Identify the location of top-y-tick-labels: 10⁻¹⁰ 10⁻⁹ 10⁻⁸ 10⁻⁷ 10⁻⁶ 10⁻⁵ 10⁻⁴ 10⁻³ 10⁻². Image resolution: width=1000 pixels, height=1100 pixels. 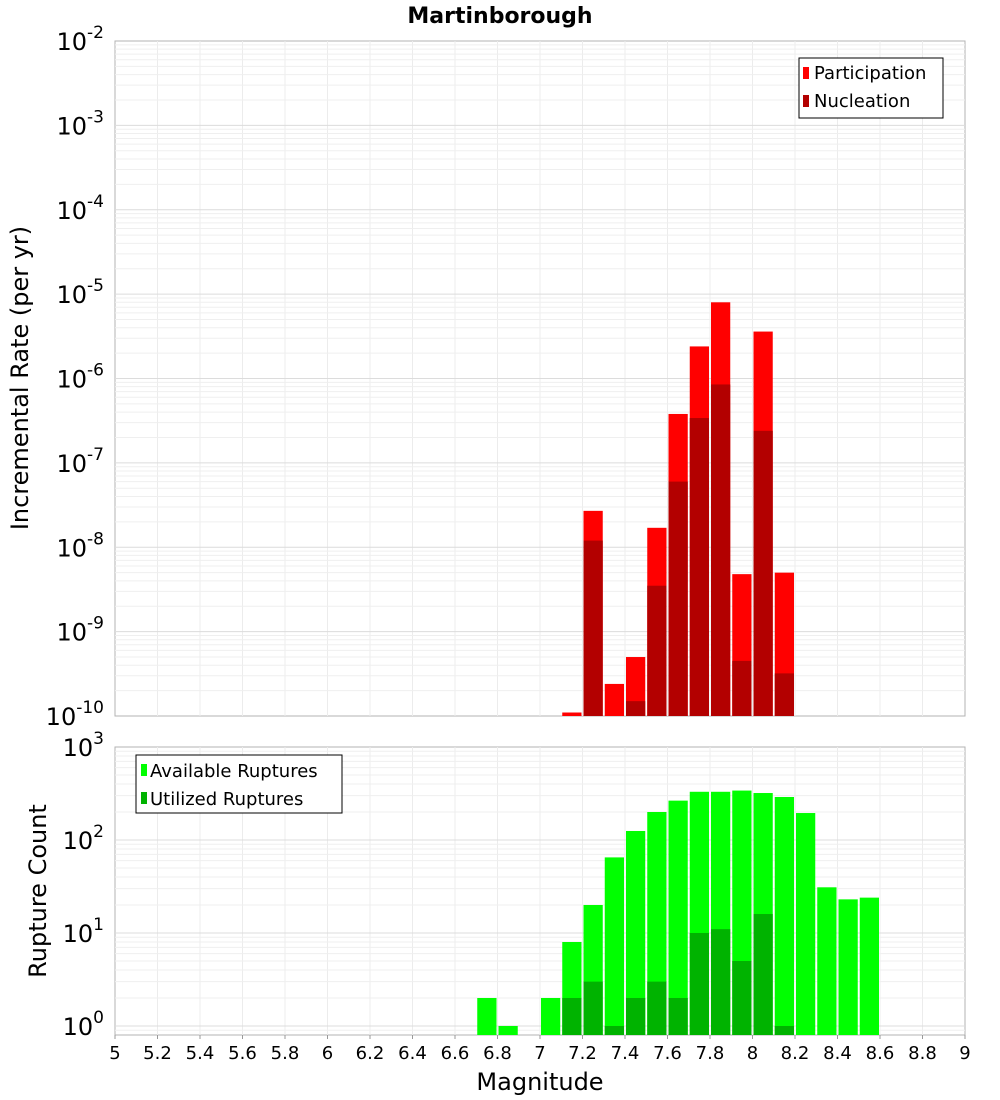
(75, 377).